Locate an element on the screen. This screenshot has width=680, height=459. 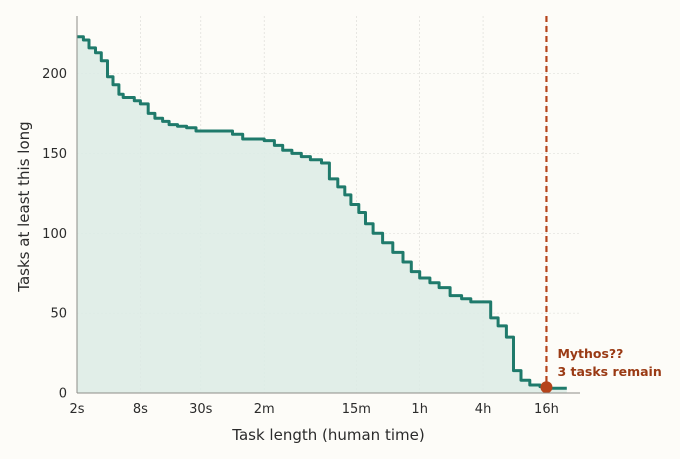
x-tick-label: 1h is located at coordinates (419, 409).